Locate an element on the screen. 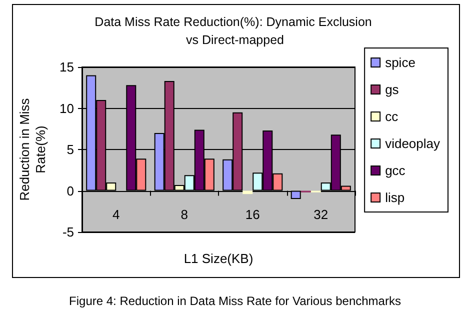 This screenshot has height=327, width=470. x-tick-label: 32 is located at coordinates (321, 214).